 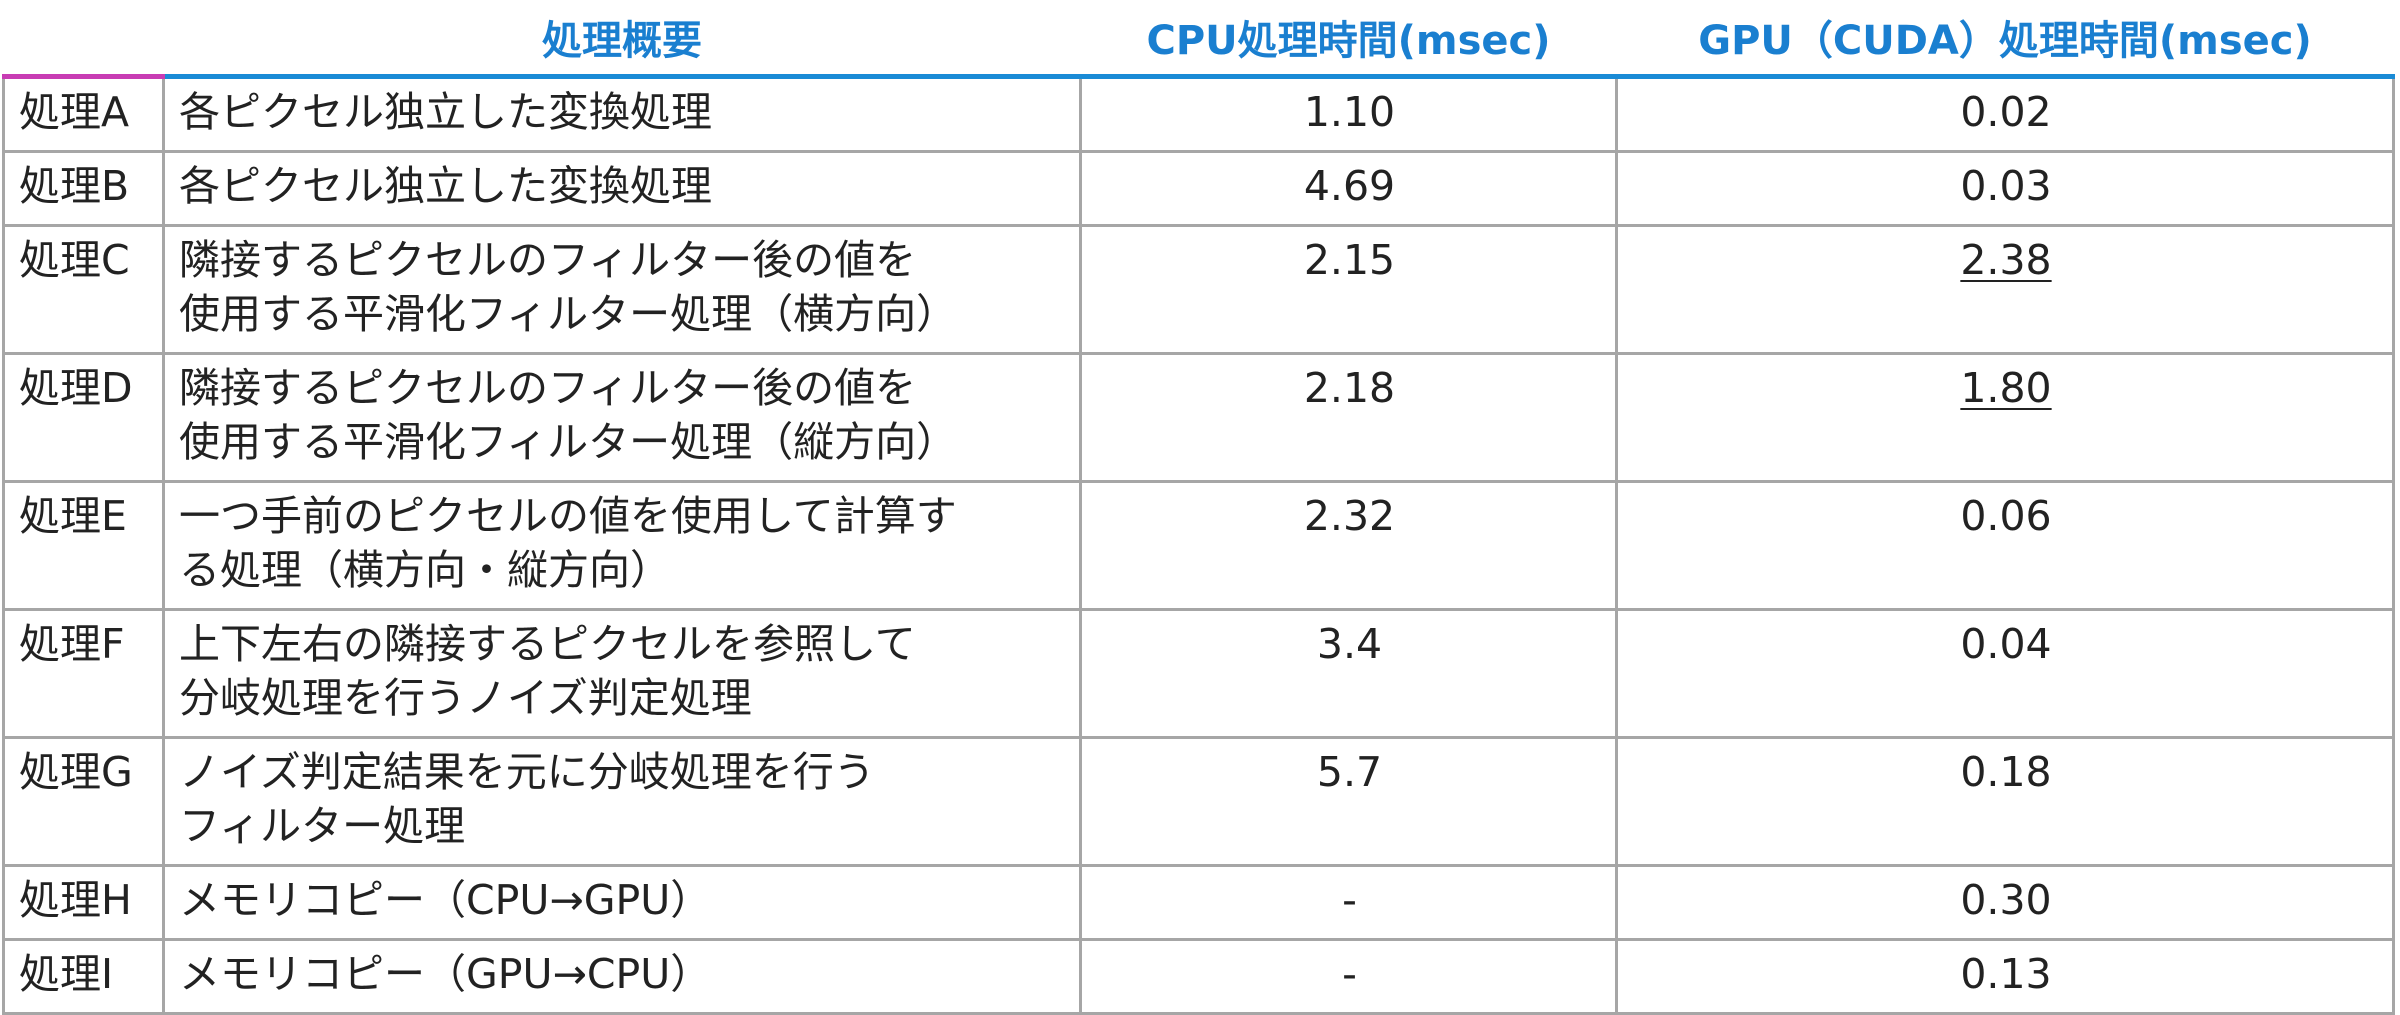 I want to click on description-cell: ノイズ判定結果を元に分岐処理を行う フィルター処理, so click(x=622, y=801).